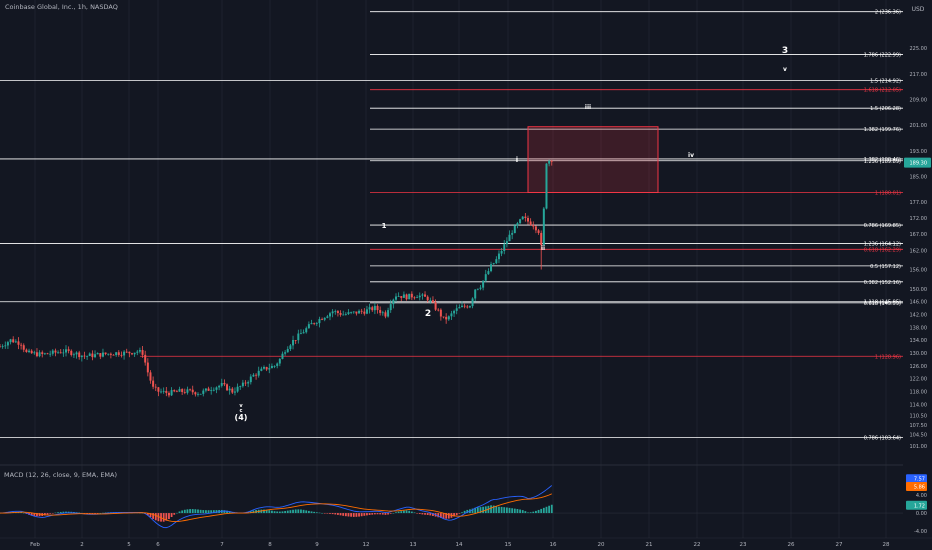 Image resolution: width=932 pixels, height=550 pixels. I want to click on projection-box, so click(593, 159).